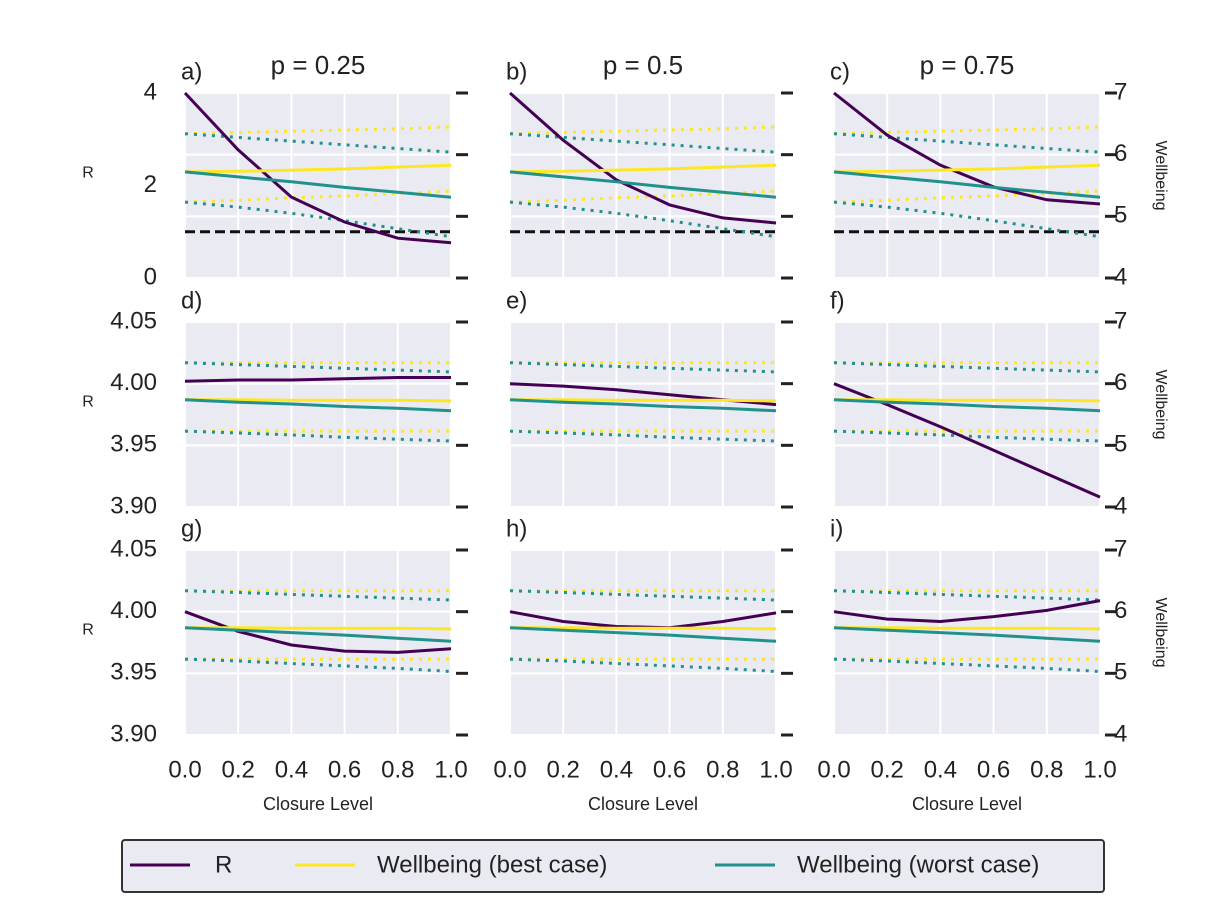  I want to click on y-tick-label: 4, so click(150, 91).